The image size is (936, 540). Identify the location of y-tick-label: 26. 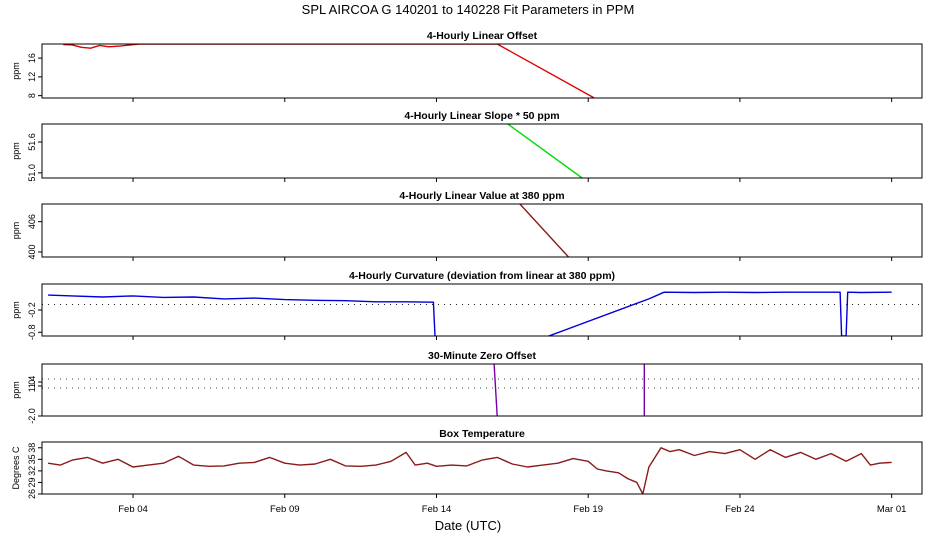
(32, 494).